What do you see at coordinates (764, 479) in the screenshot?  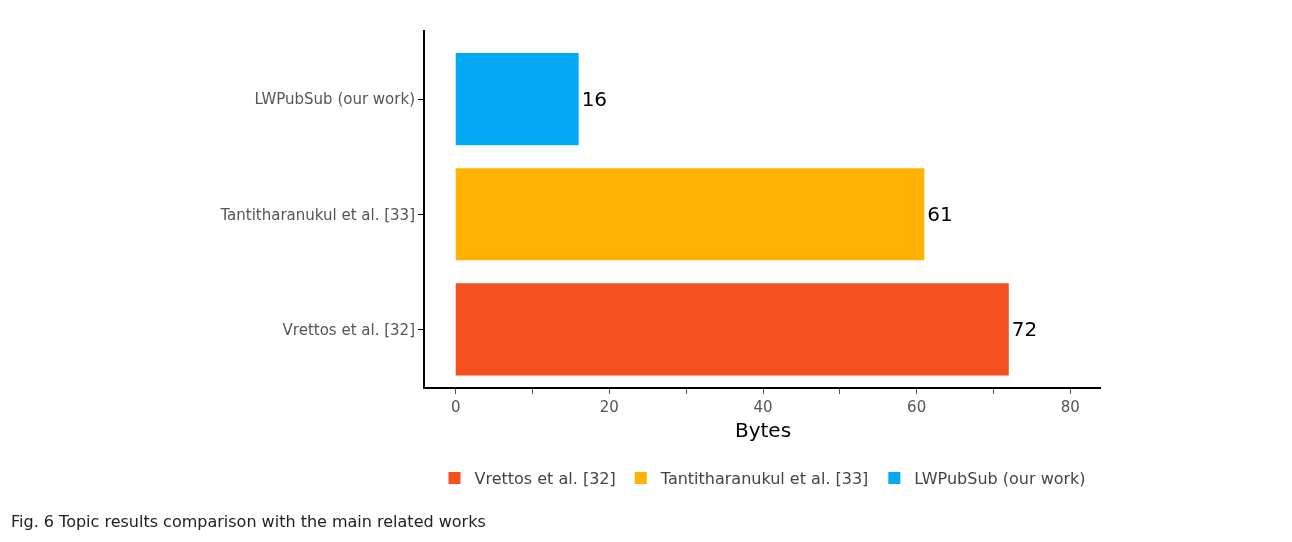 I see `legend-label: Tantitharanukul et al. [33]` at bounding box center [764, 479].